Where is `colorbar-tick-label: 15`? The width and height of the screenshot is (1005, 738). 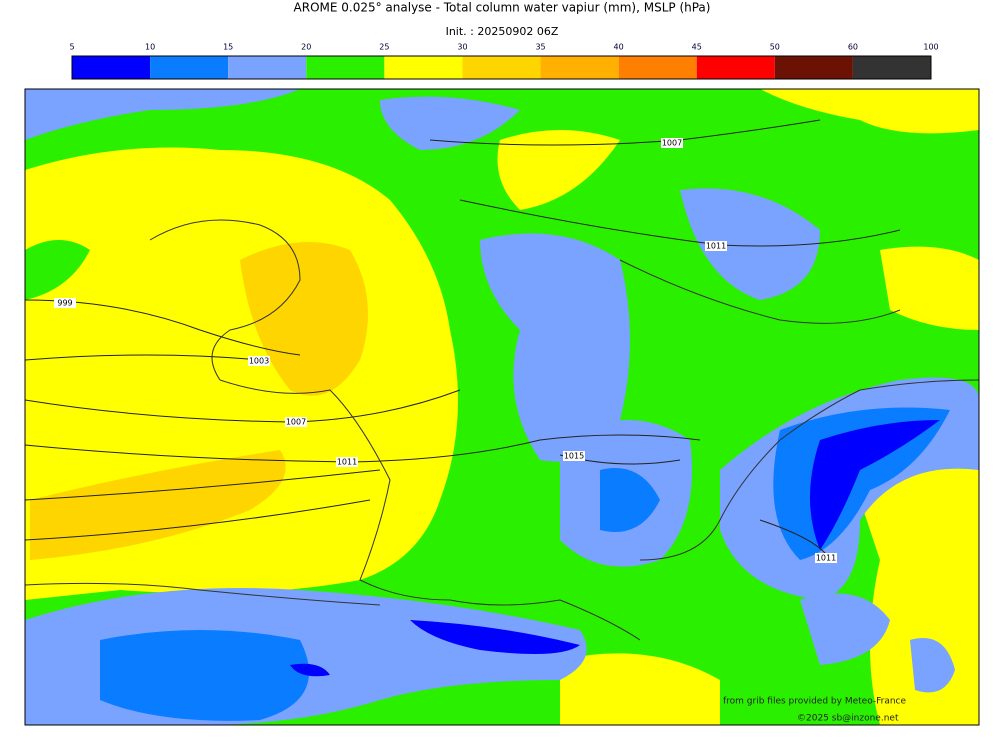
colorbar-tick-label: 15 is located at coordinates (228, 47).